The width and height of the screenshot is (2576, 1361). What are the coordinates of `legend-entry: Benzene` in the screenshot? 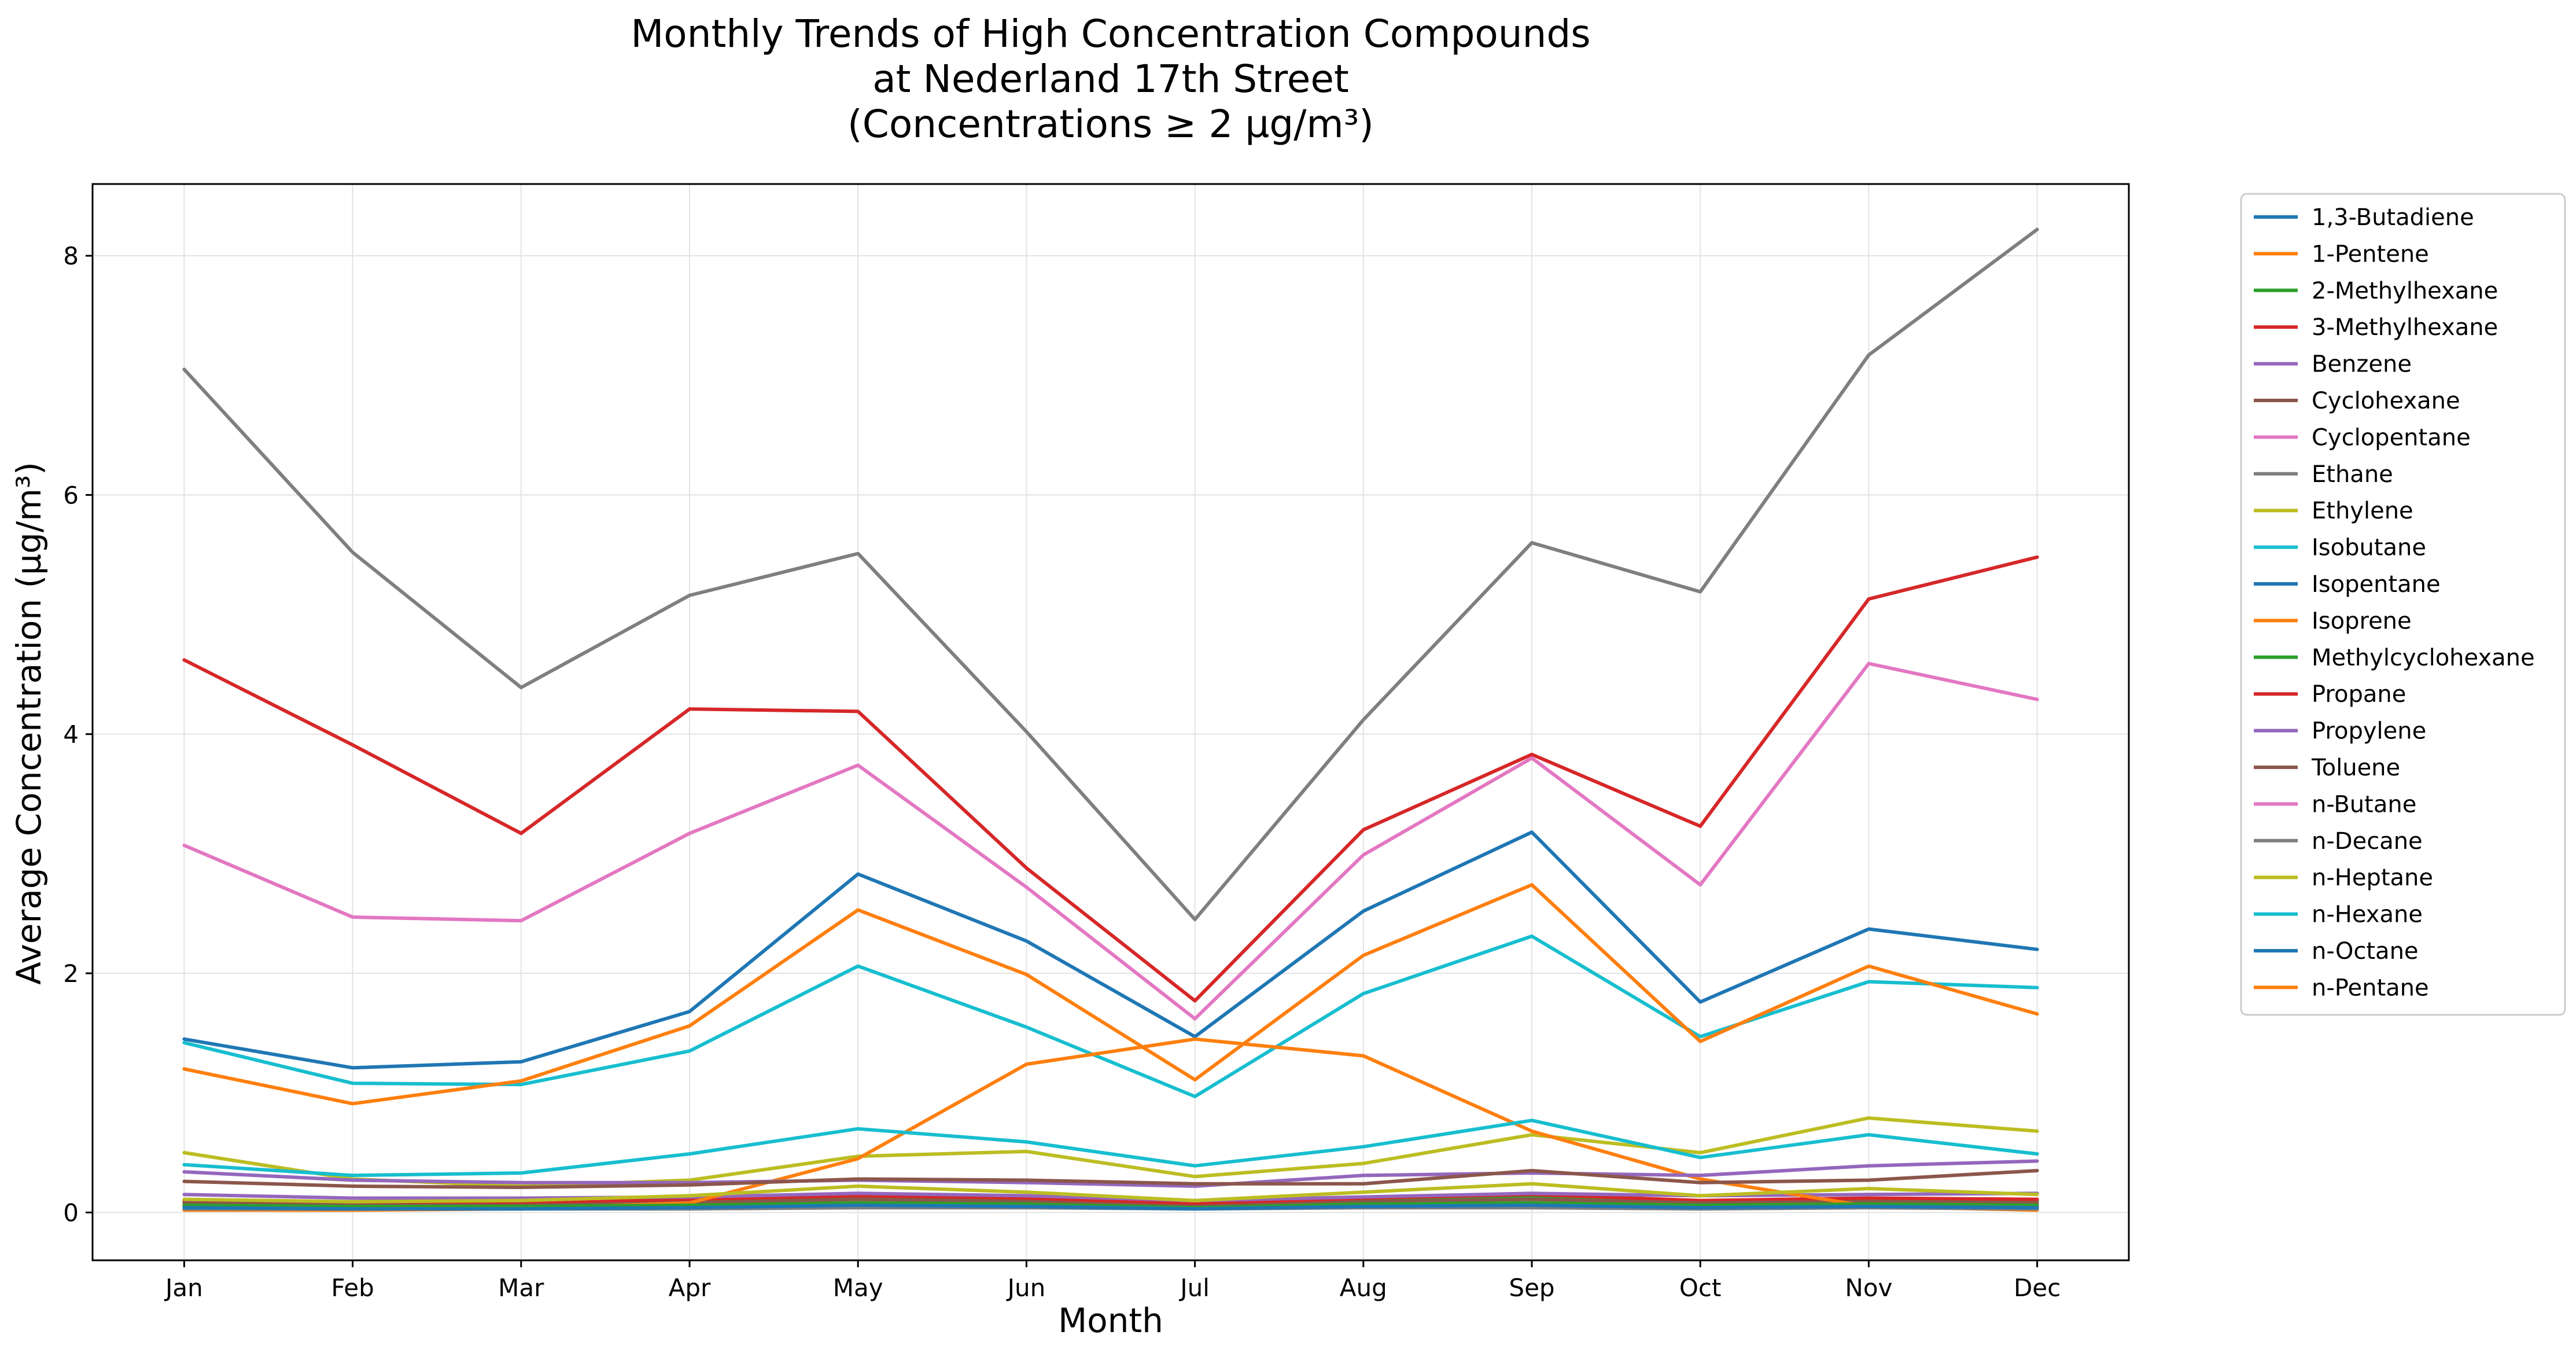 It's located at (2362, 364).